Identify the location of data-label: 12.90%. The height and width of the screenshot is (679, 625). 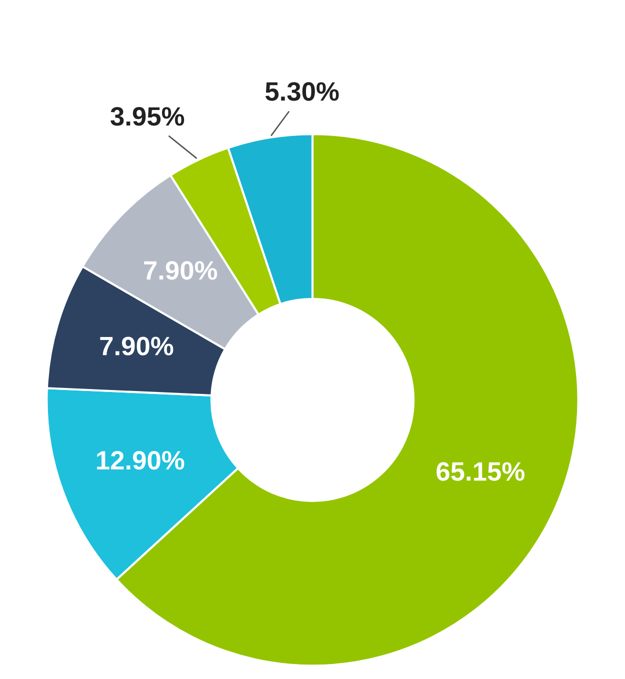
(140, 460).